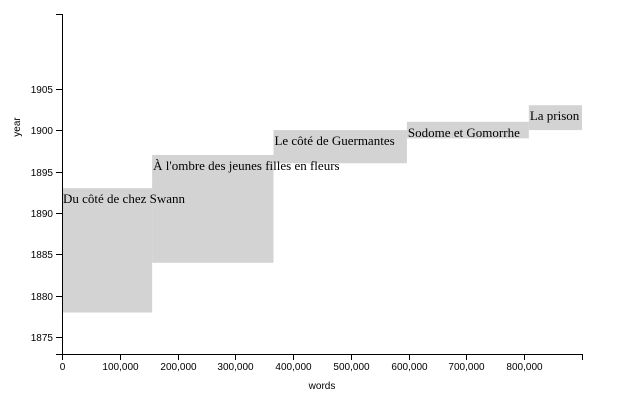 Image resolution: width=642 pixels, height=408 pixels. What do you see at coordinates (42, 338) in the screenshot?
I see `y-tick-label: 1875` at bounding box center [42, 338].